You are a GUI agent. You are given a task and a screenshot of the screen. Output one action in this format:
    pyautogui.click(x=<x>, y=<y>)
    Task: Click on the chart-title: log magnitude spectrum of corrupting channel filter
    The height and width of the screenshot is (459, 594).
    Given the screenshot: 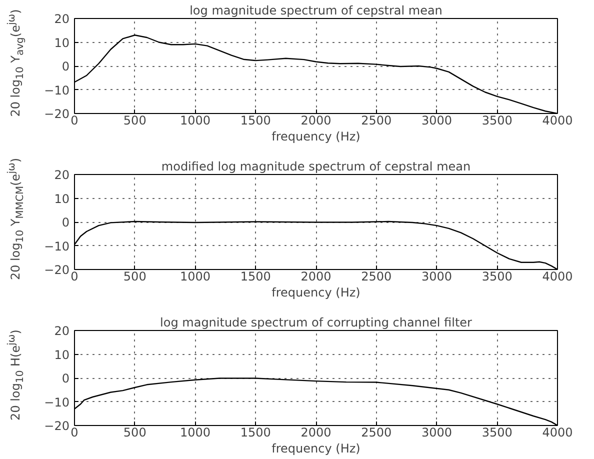 What is the action you would take?
    pyautogui.click(x=316, y=323)
    